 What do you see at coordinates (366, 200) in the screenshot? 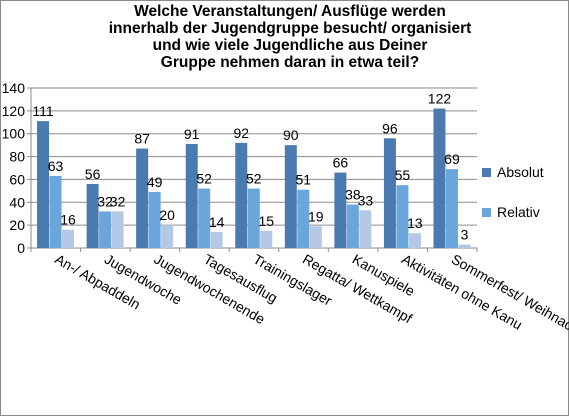
I see `data-label-s2-6: 33` at bounding box center [366, 200].